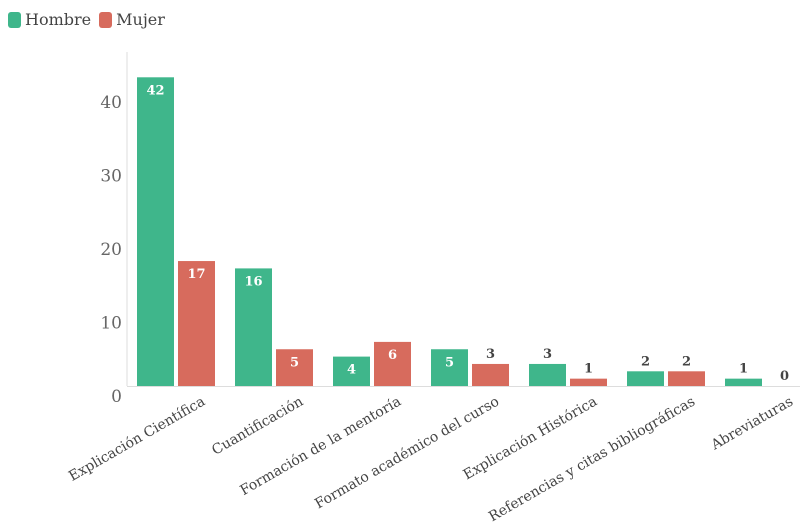 The width and height of the screenshot is (800, 524). I want to click on legend-item-mujer: Mujer, so click(132, 19).